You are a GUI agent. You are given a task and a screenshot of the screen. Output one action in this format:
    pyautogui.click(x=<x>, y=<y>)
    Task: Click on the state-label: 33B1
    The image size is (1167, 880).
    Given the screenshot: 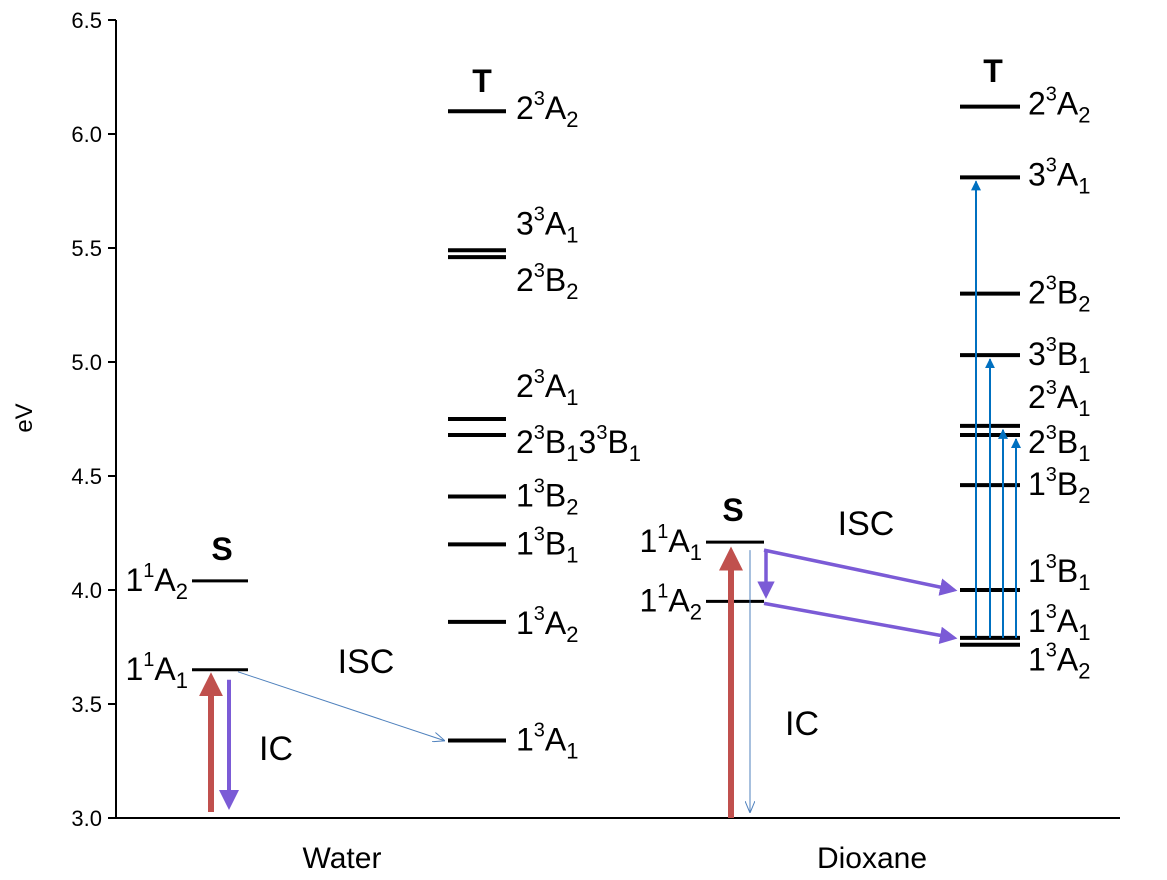 What is the action you would take?
    pyautogui.click(x=1059, y=356)
    